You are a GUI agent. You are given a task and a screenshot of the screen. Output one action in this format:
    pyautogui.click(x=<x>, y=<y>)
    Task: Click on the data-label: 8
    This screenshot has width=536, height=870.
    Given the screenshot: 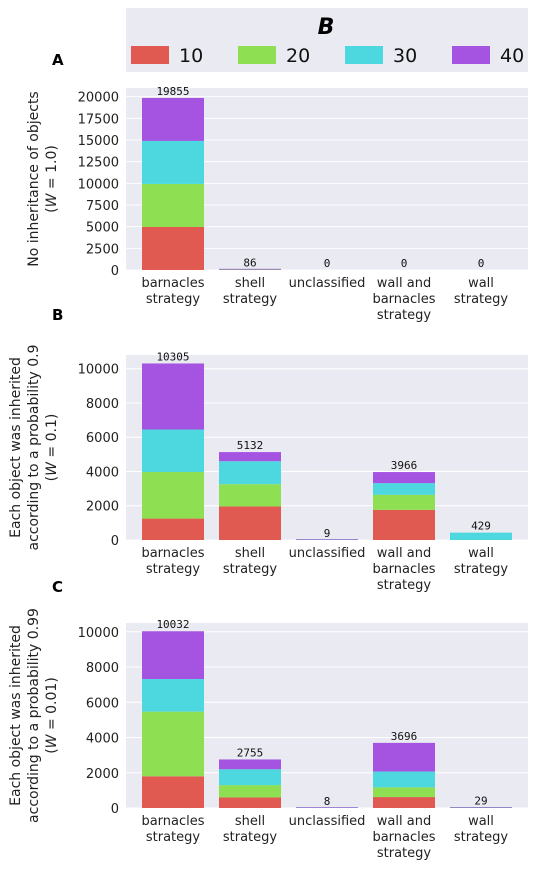 What is the action you would take?
    pyautogui.click(x=327, y=801)
    